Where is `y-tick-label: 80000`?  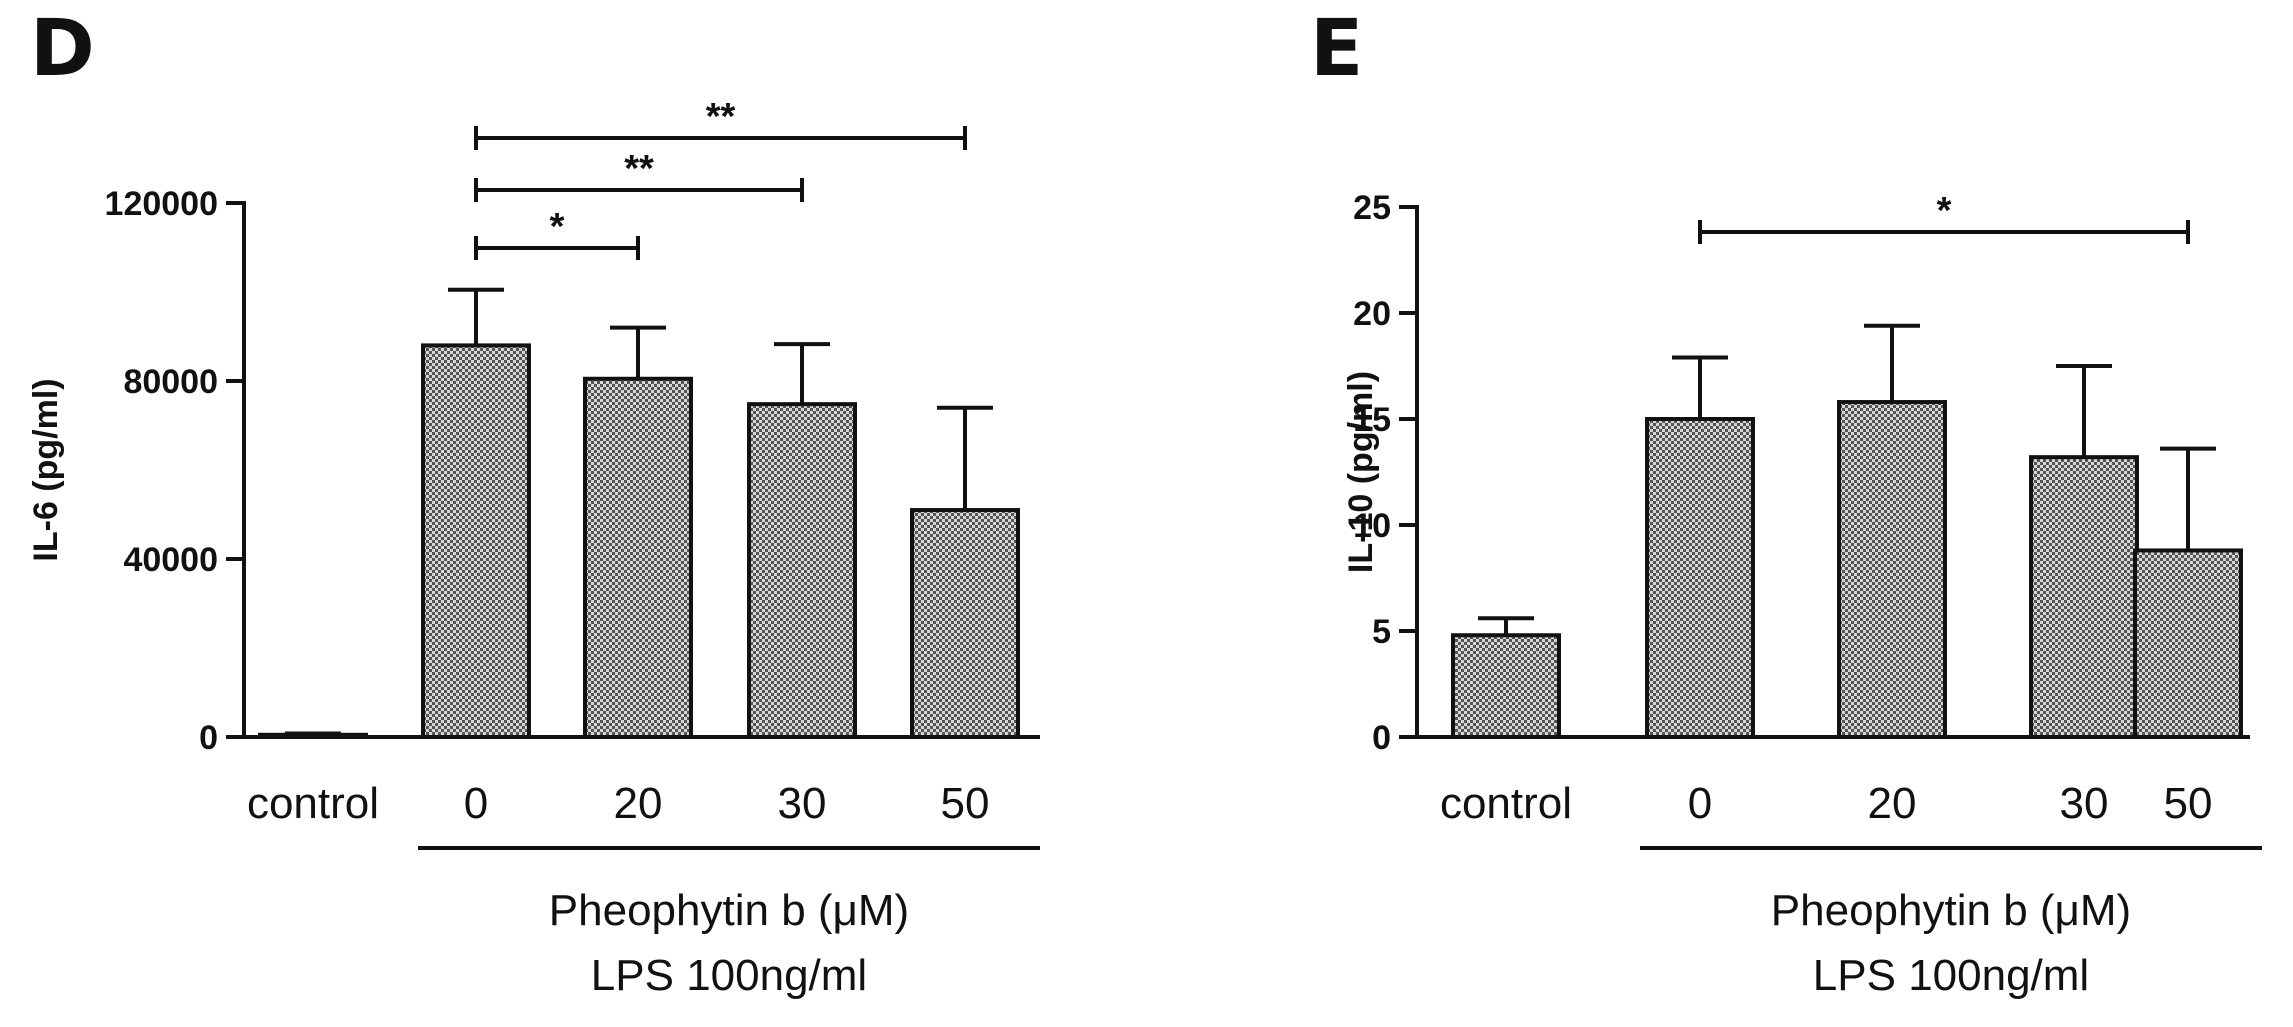 y-tick-label: 80000 is located at coordinates (170, 382).